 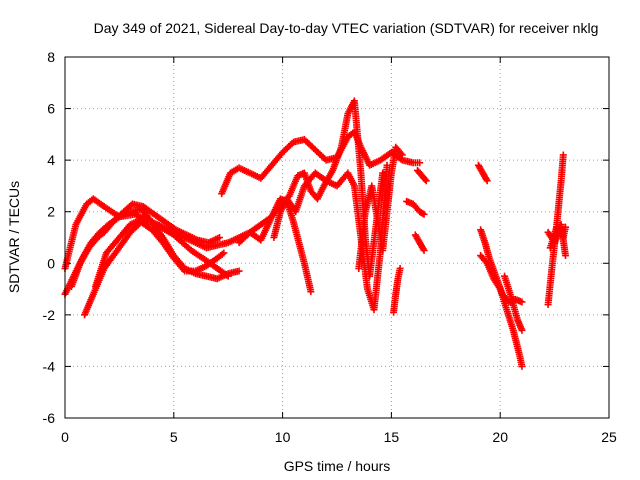 I want to click on x-axis-title: GPS time / hours, so click(x=337, y=466).